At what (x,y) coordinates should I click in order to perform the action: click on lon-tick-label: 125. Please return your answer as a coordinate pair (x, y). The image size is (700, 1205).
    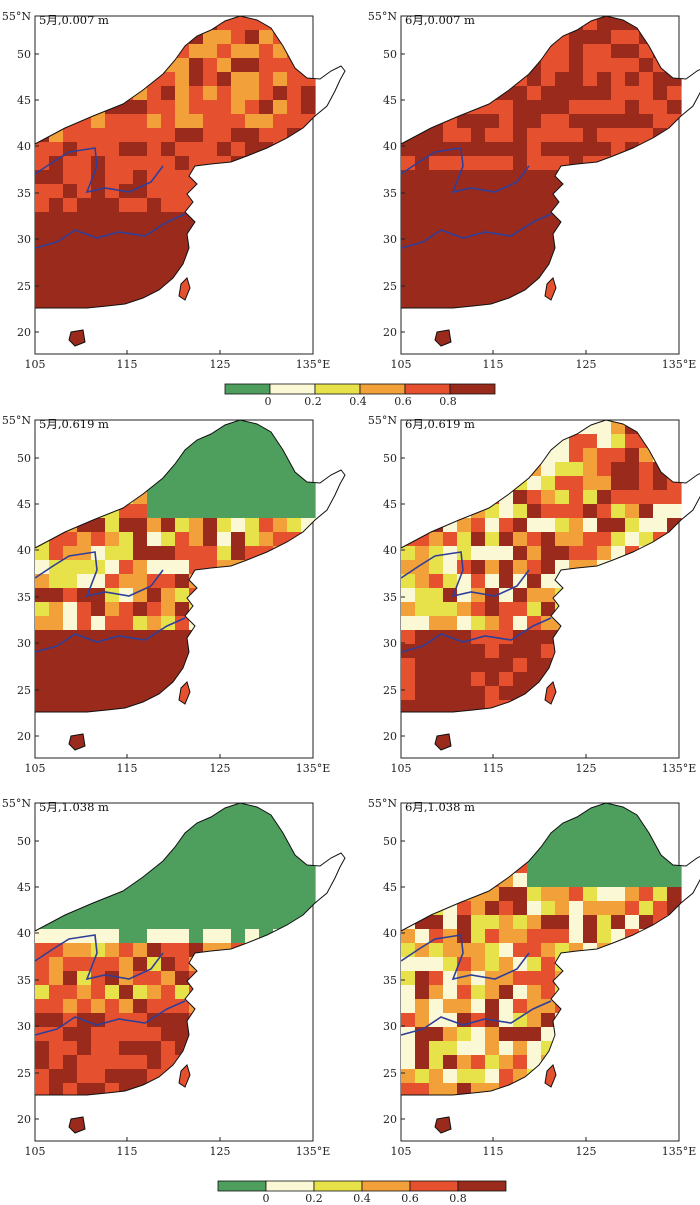
    Looking at the image, I should click on (586, 768).